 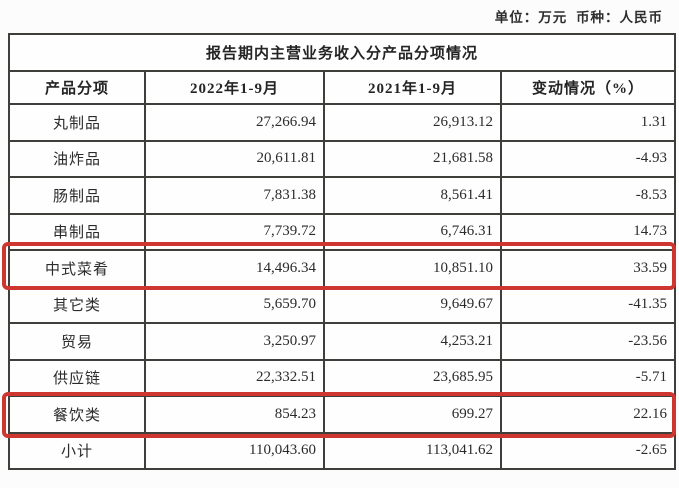 What do you see at coordinates (588, 450) in the screenshot?
I see `change-cell: -2.65` at bounding box center [588, 450].